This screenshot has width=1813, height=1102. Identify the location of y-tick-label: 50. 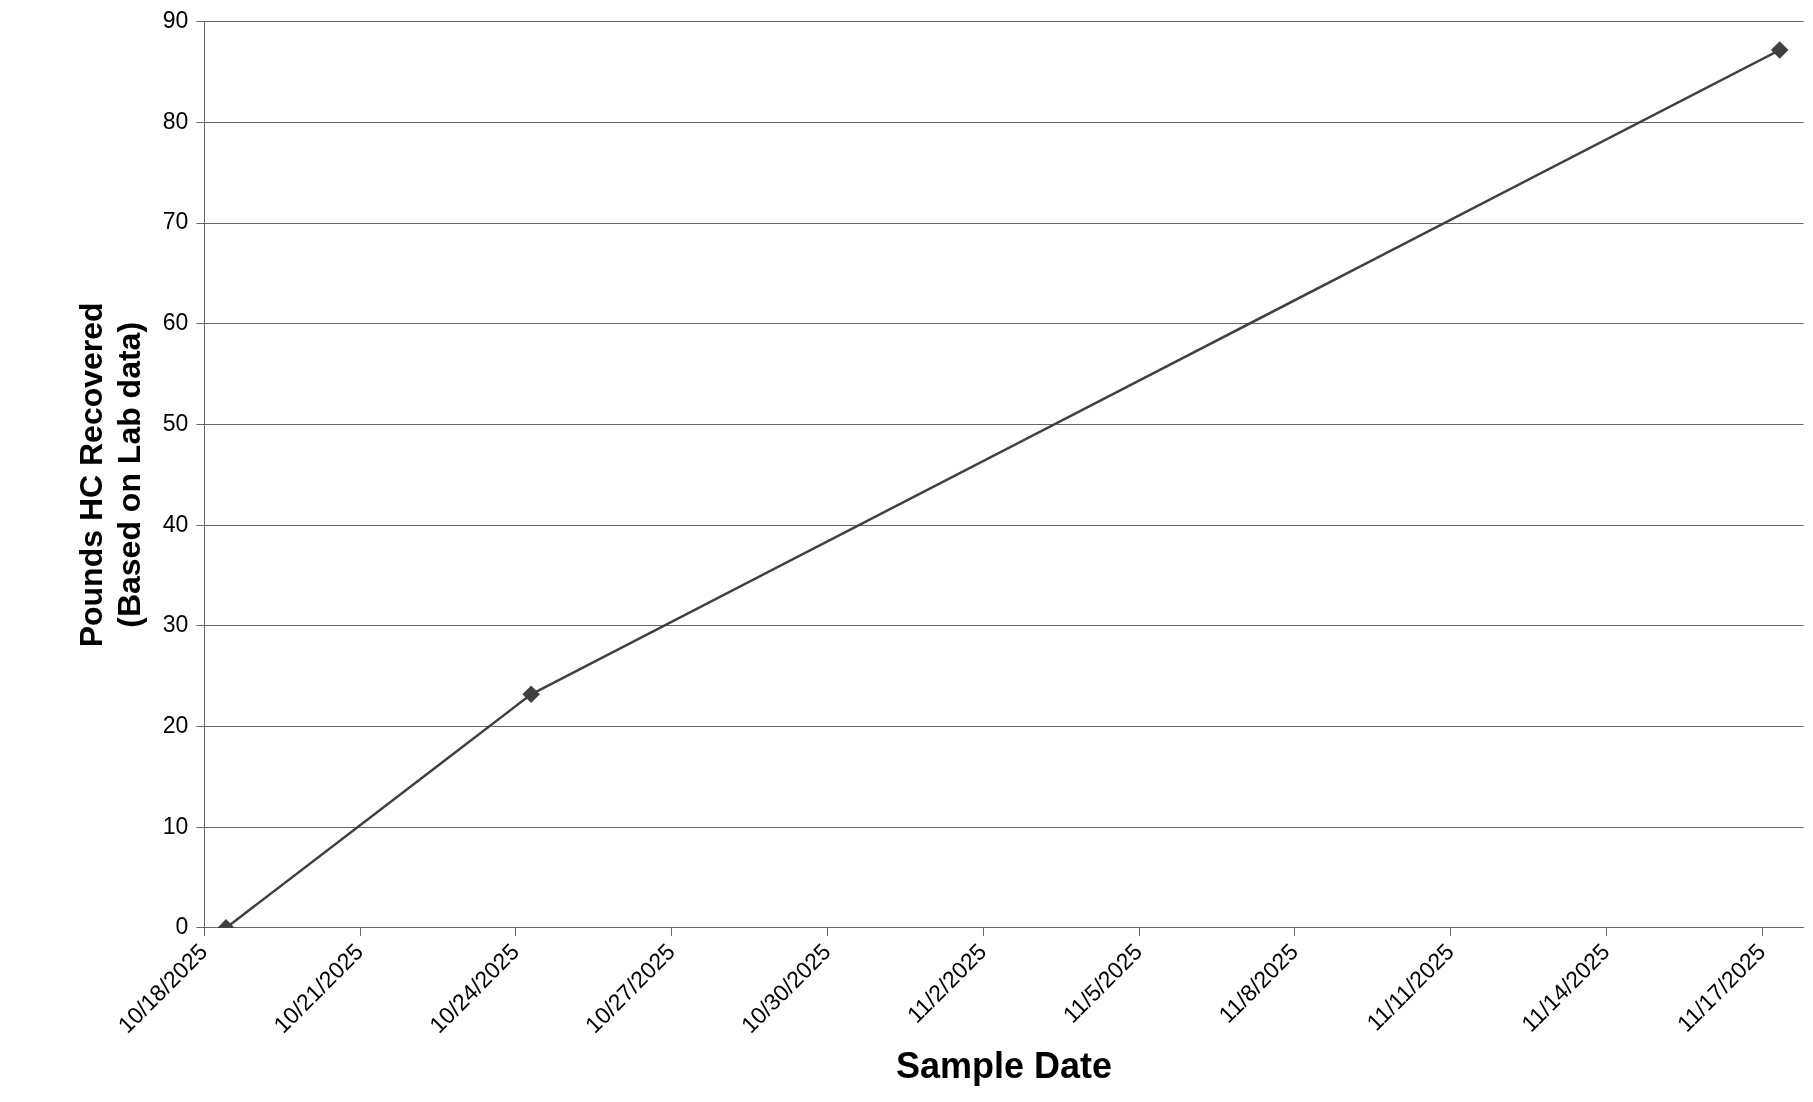
(175, 422).